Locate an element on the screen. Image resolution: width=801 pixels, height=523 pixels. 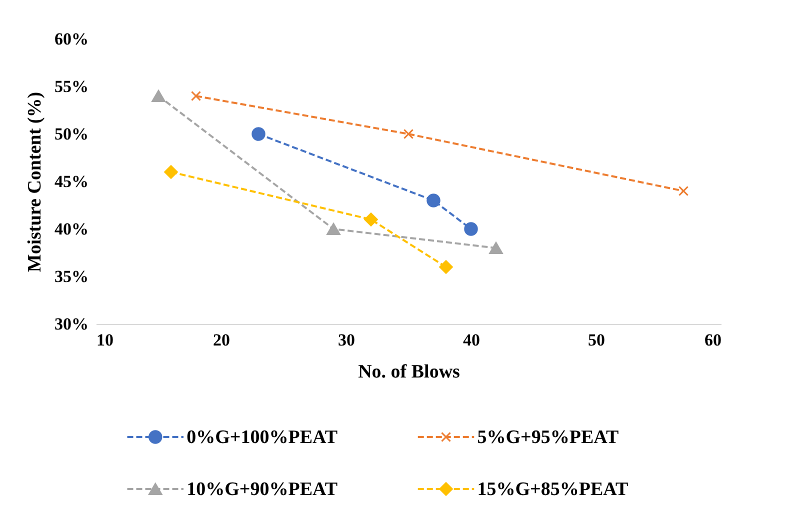
x-tick-label: 20 is located at coordinates (221, 340).